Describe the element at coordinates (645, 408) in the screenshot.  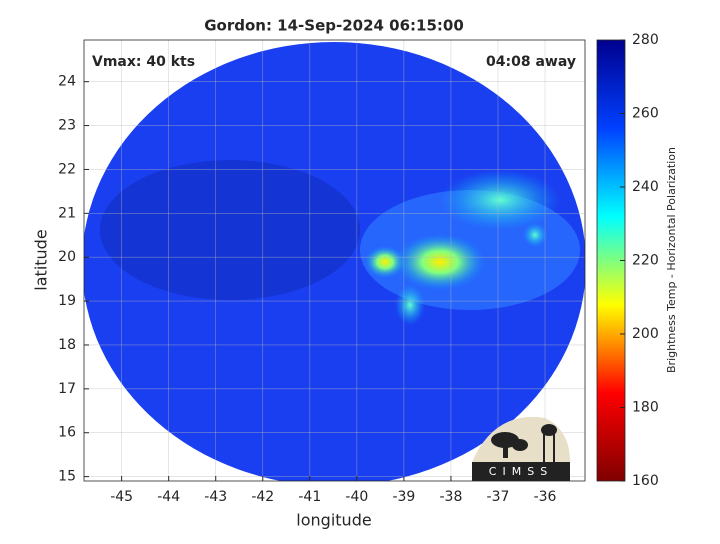
I see `colorbar-tick-label: 180` at that location.